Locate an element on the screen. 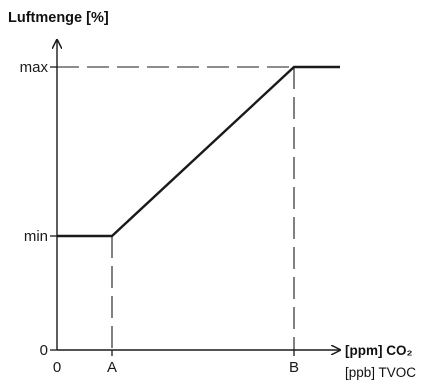 This screenshot has height=381, width=438. y-label-zero: 0 is located at coordinates (44, 350).